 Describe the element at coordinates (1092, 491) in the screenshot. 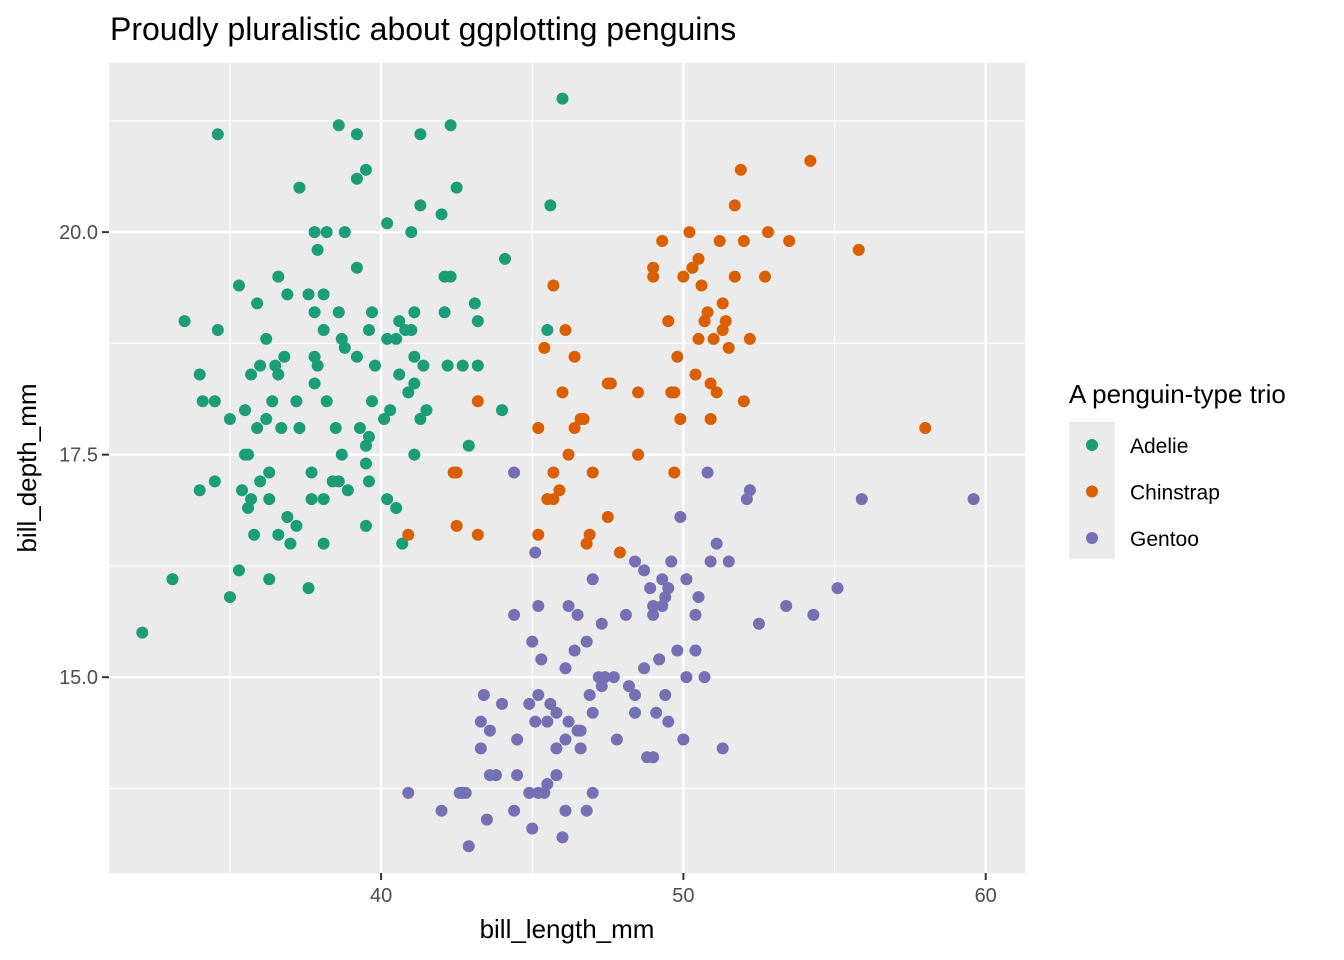

I see `legend-key-chinstrap` at that location.